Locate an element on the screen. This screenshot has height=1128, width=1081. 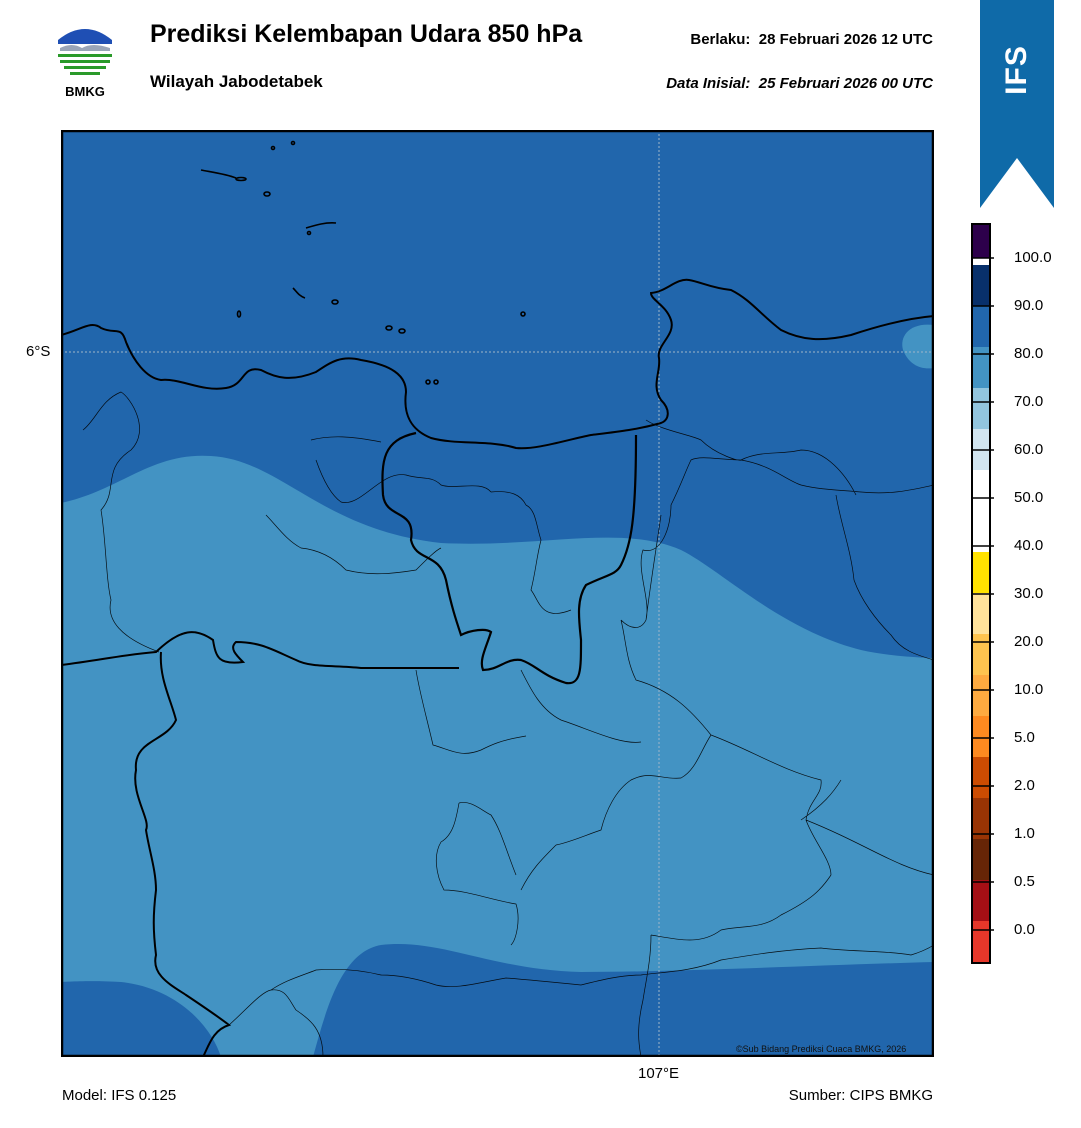
humidity-70-80-patch is located at coordinates (918, 346).